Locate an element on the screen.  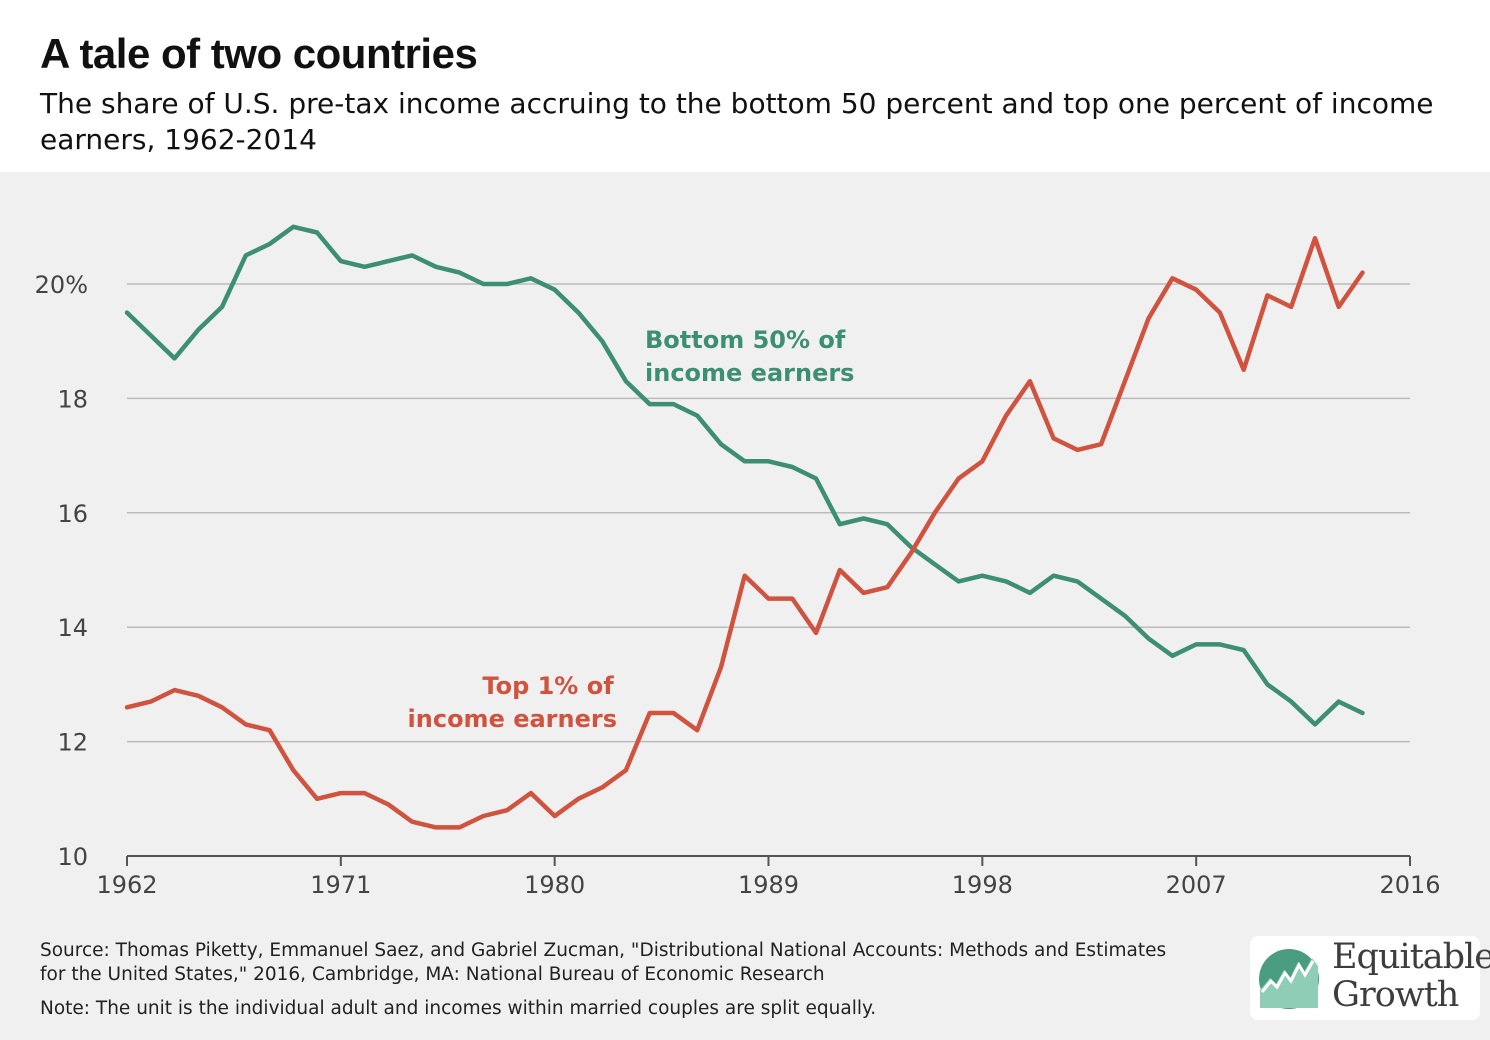
x-tick-label: 1980 is located at coordinates (554, 885).